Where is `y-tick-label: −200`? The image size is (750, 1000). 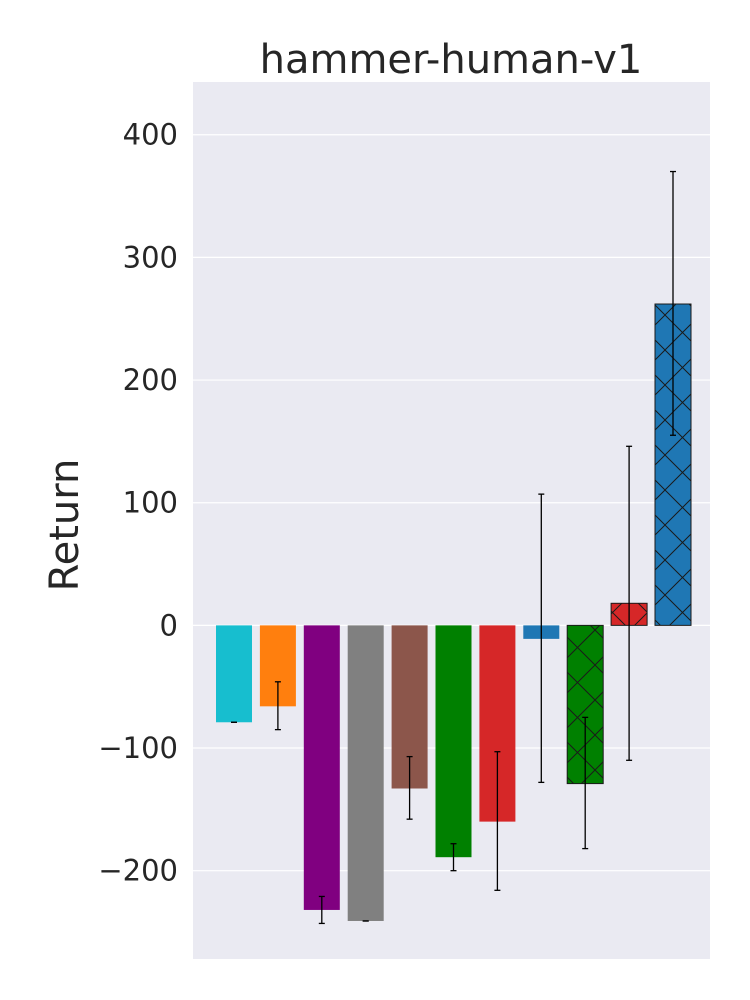
y-tick-label: −200 is located at coordinates (138, 871).